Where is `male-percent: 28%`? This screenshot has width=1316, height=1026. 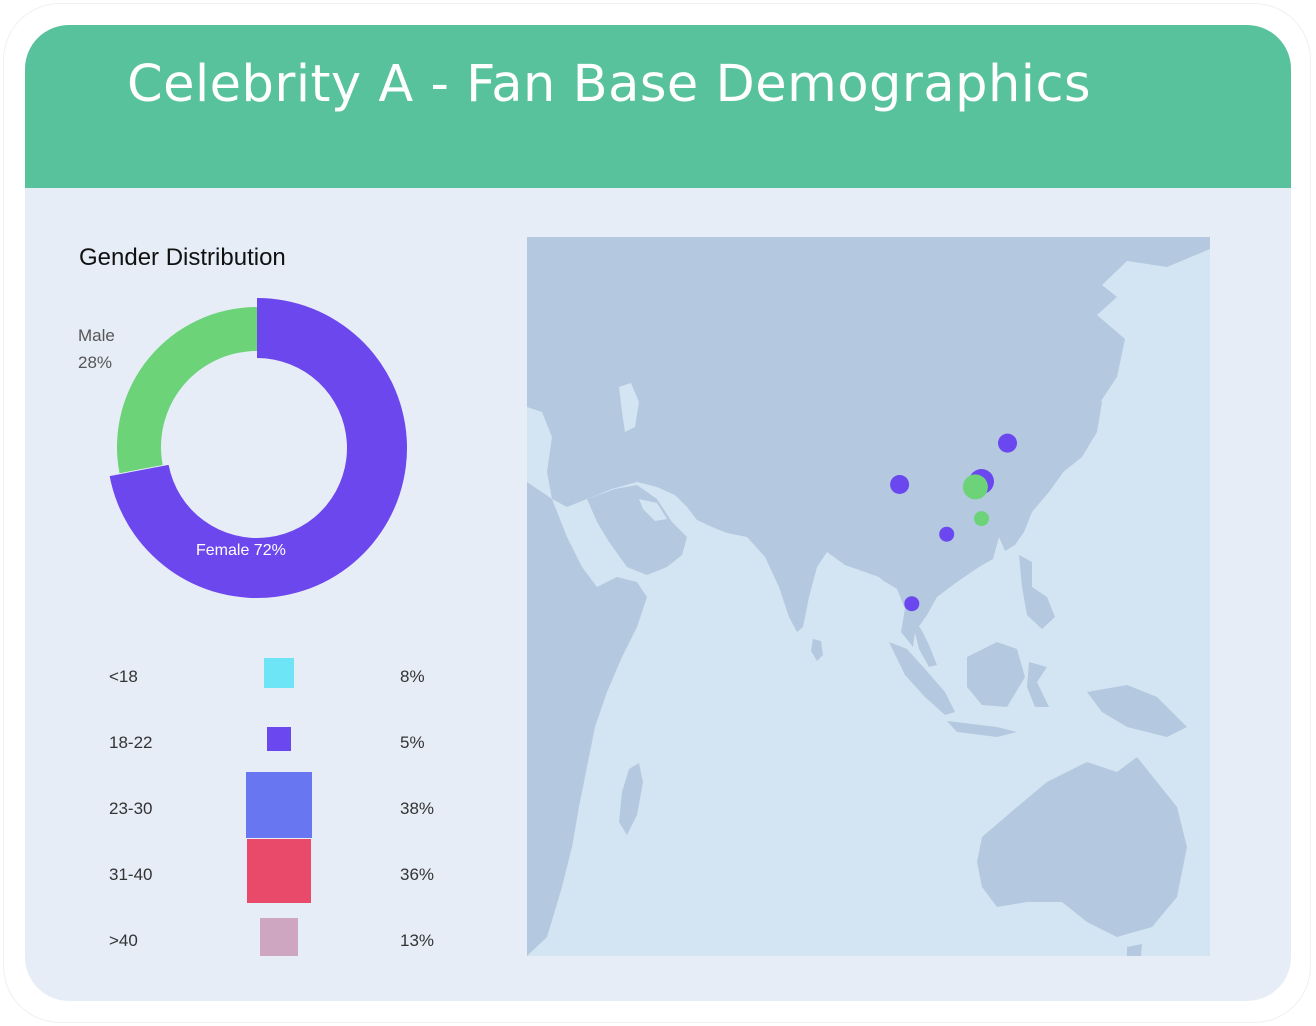 male-percent: 28% is located at coordinates (95, 362).